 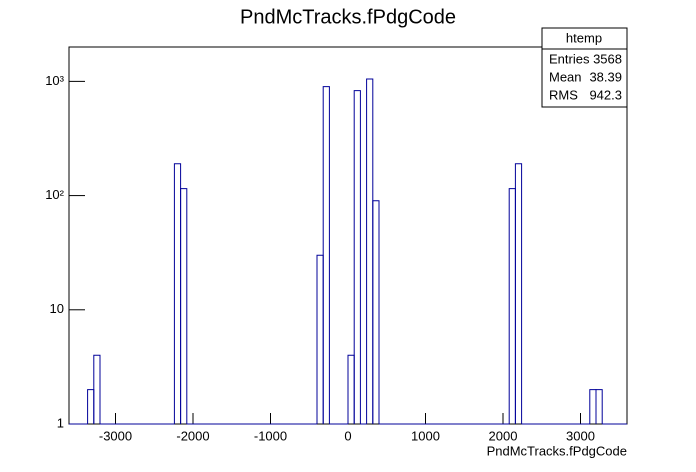 I want to click on stats-value: 942.3, so click(x=605, y=94).